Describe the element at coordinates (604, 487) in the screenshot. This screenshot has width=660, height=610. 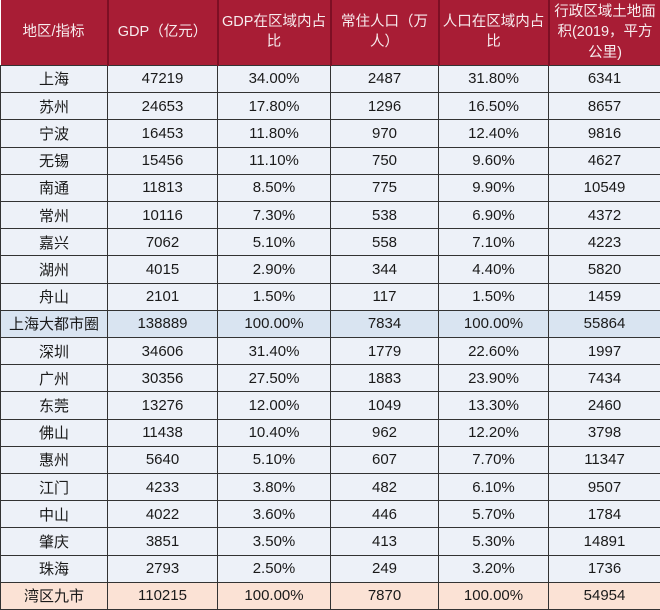
I see `area-cell: 9507` at that location.